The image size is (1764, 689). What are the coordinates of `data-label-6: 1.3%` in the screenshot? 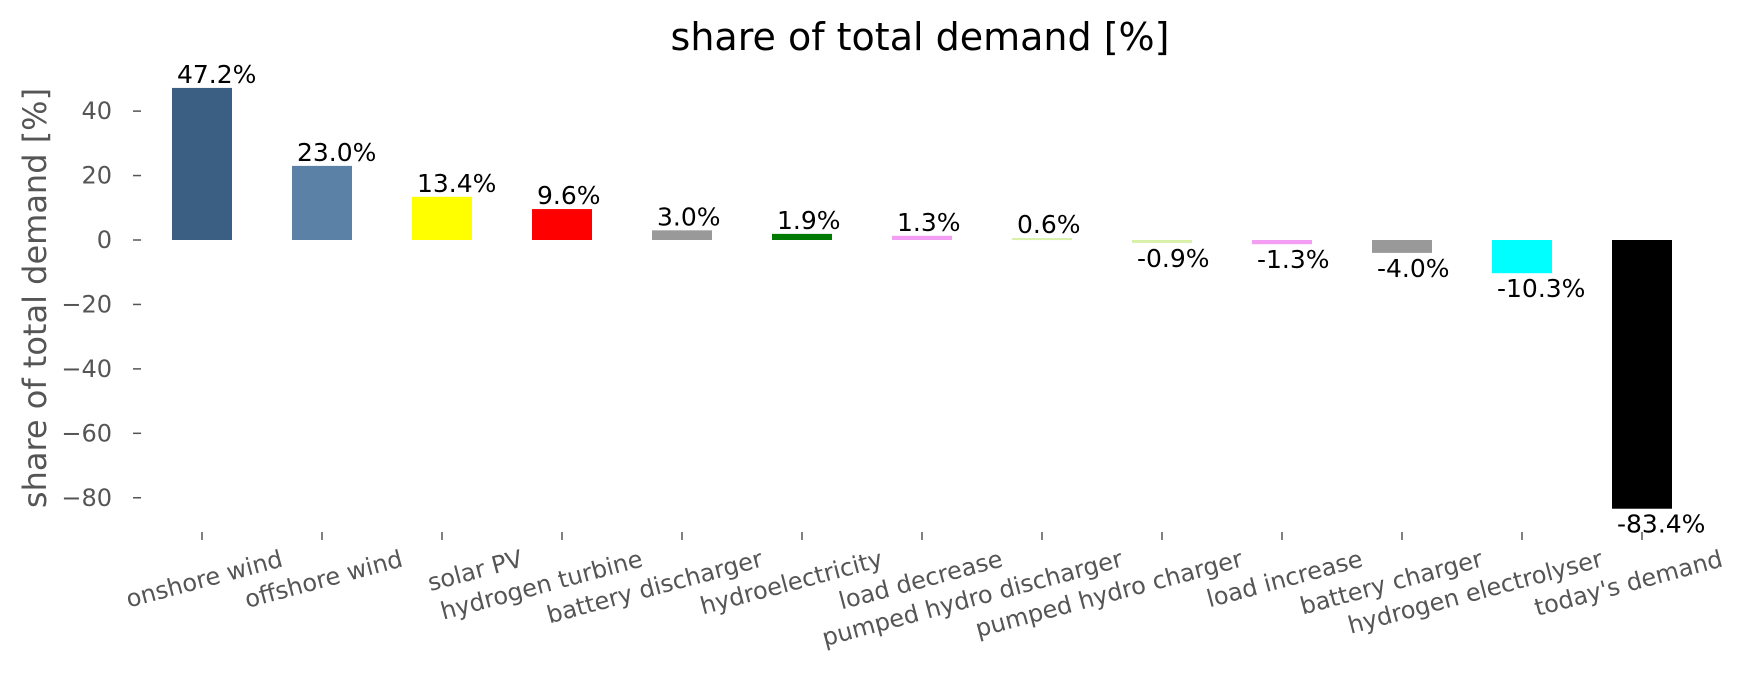 It's located at (929, 222).